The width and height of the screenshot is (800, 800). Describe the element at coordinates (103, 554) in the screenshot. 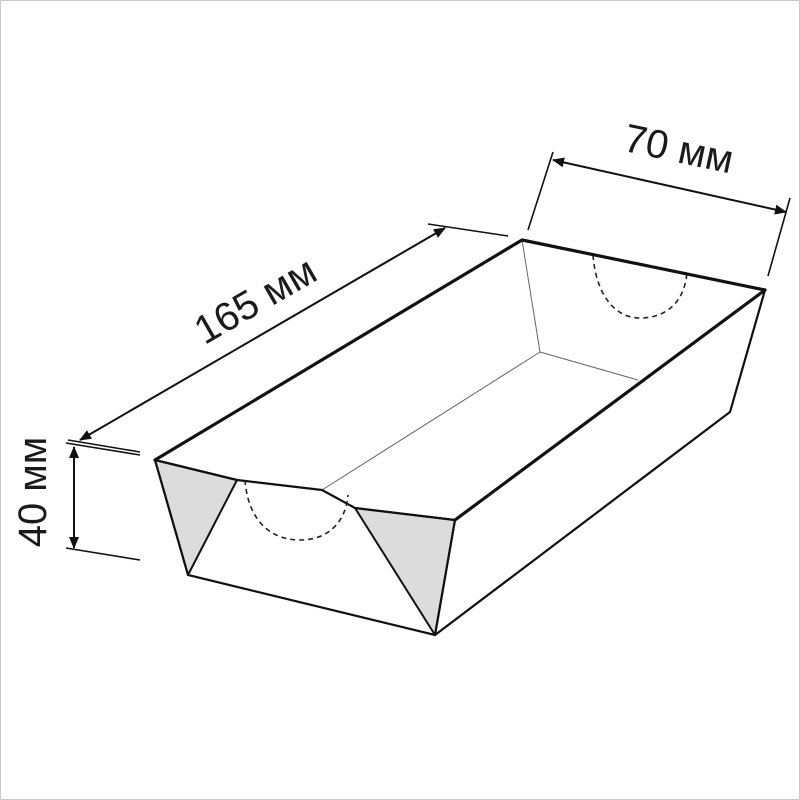

I see `height-ext-line-bottom` at that location.